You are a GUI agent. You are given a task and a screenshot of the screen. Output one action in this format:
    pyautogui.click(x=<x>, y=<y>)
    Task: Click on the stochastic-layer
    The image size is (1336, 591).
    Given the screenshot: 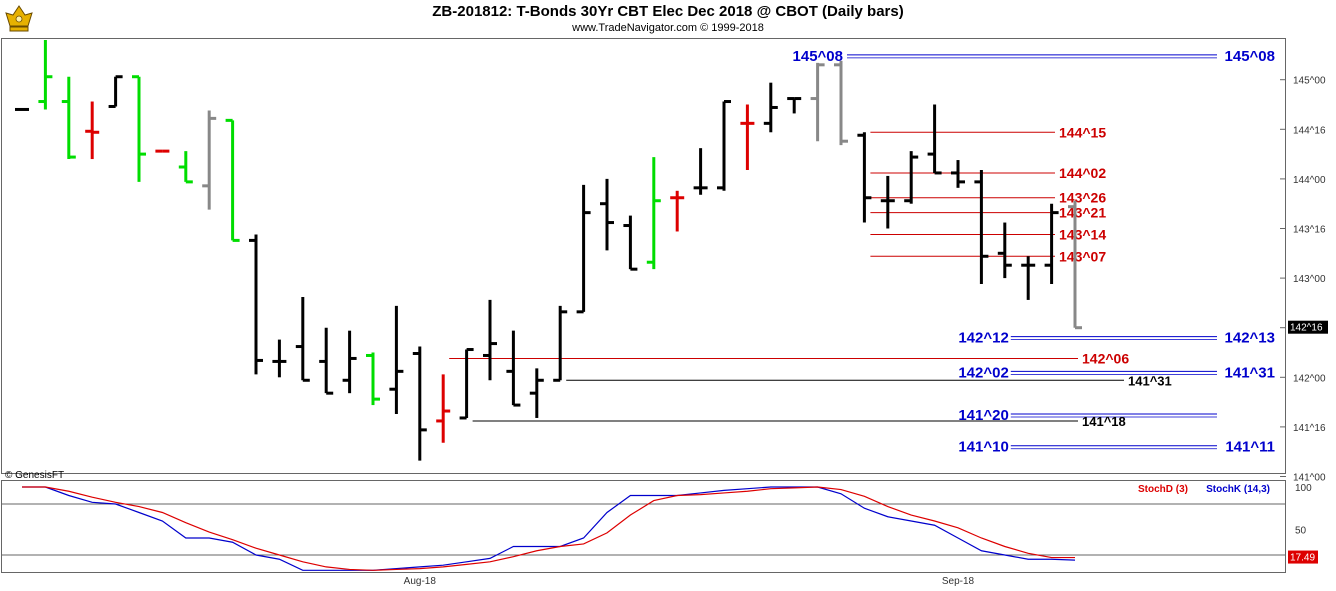 What is the action you would take?
    pyautogui.click(x=549, y=528)
    